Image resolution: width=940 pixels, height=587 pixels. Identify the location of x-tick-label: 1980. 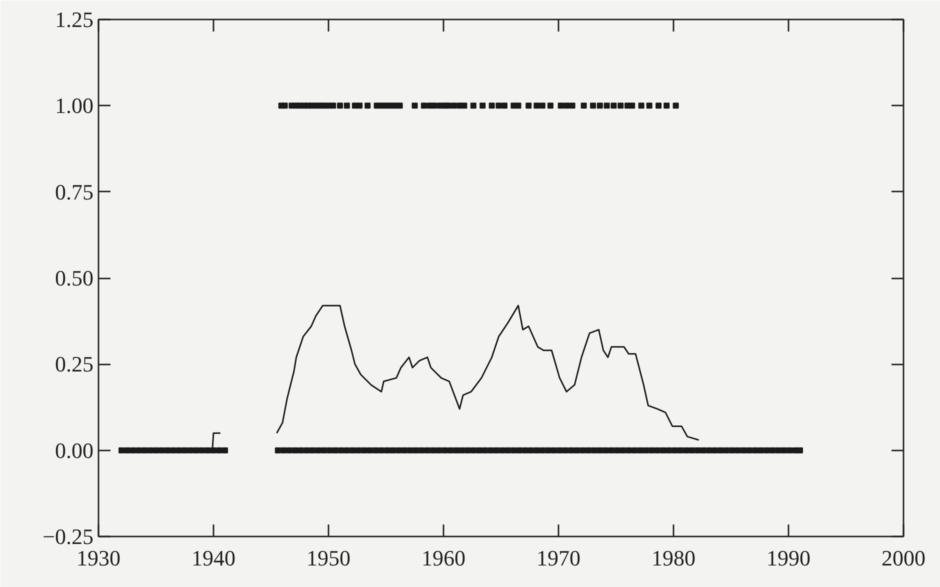
(674, 558).